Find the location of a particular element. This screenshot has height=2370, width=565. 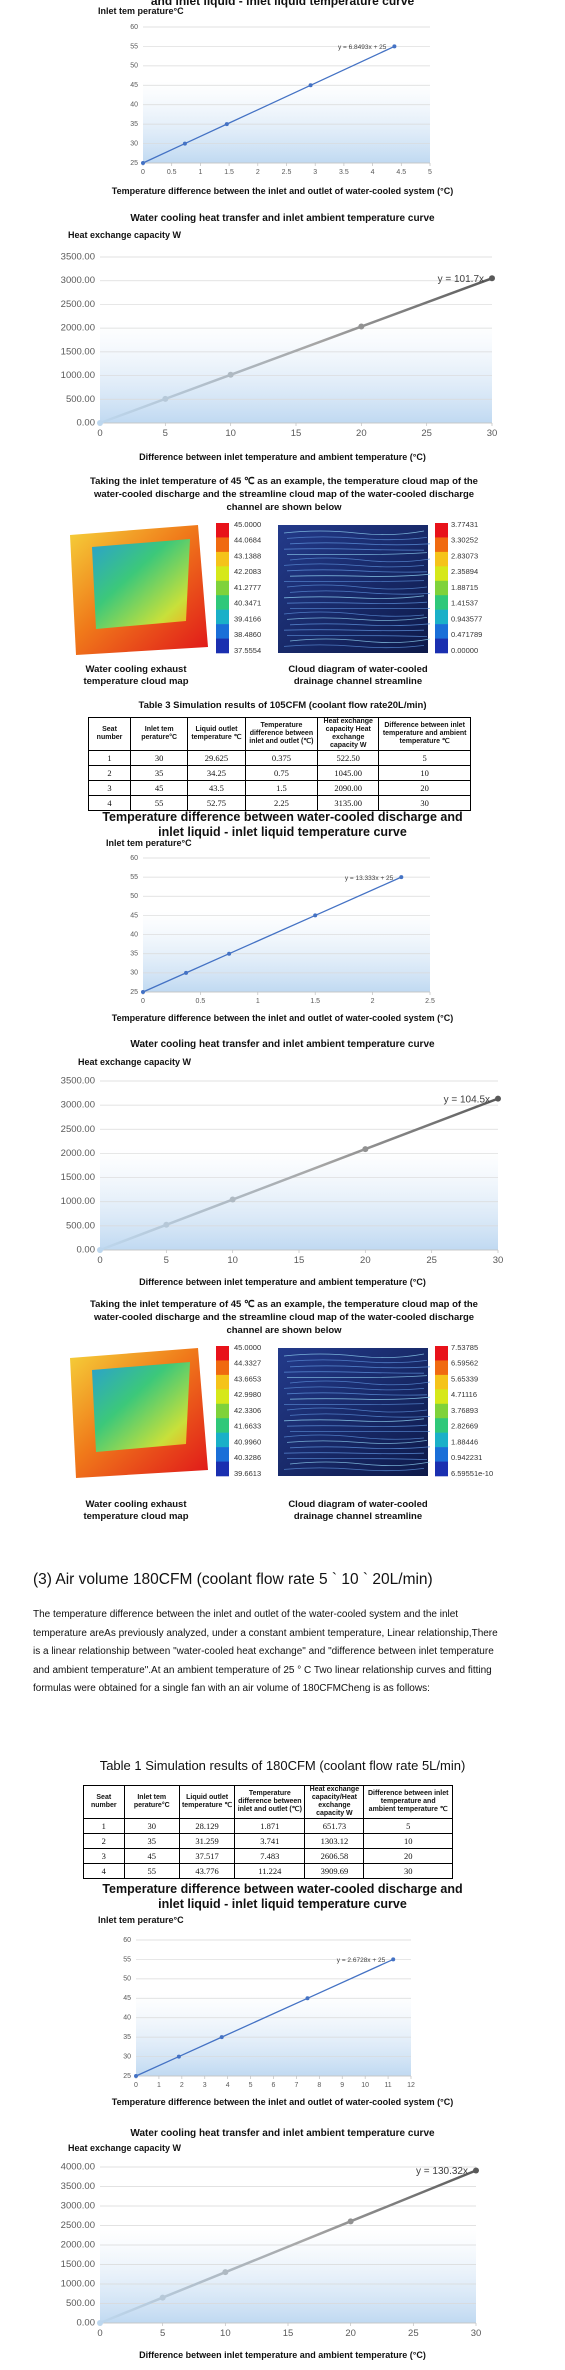

y-tick-label: 50 is located at coordinates (134, 66).